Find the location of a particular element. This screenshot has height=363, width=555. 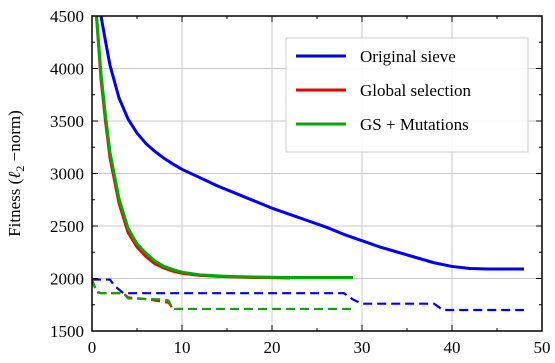

y-axis-label: Fitness (ℓ2 −norm) is located at coordinates (16, 173).